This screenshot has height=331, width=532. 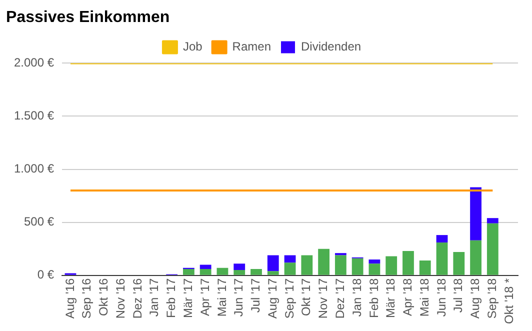 I want to click on x-tick-label: Mär '18, so click(x=391, y=298).